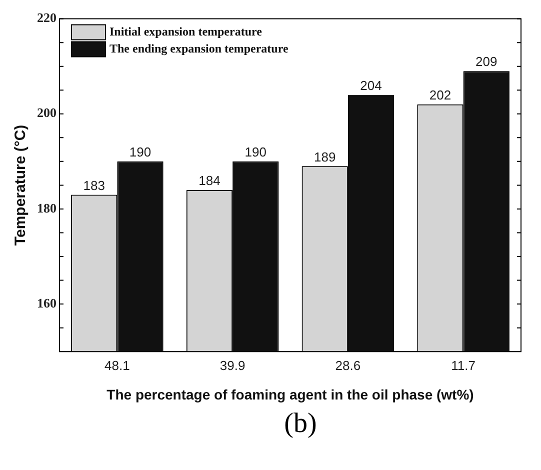  What do you see at coordinates (371, 85) in the screenshot?
I see `data-label: 204` at bounding box center [371, 85].